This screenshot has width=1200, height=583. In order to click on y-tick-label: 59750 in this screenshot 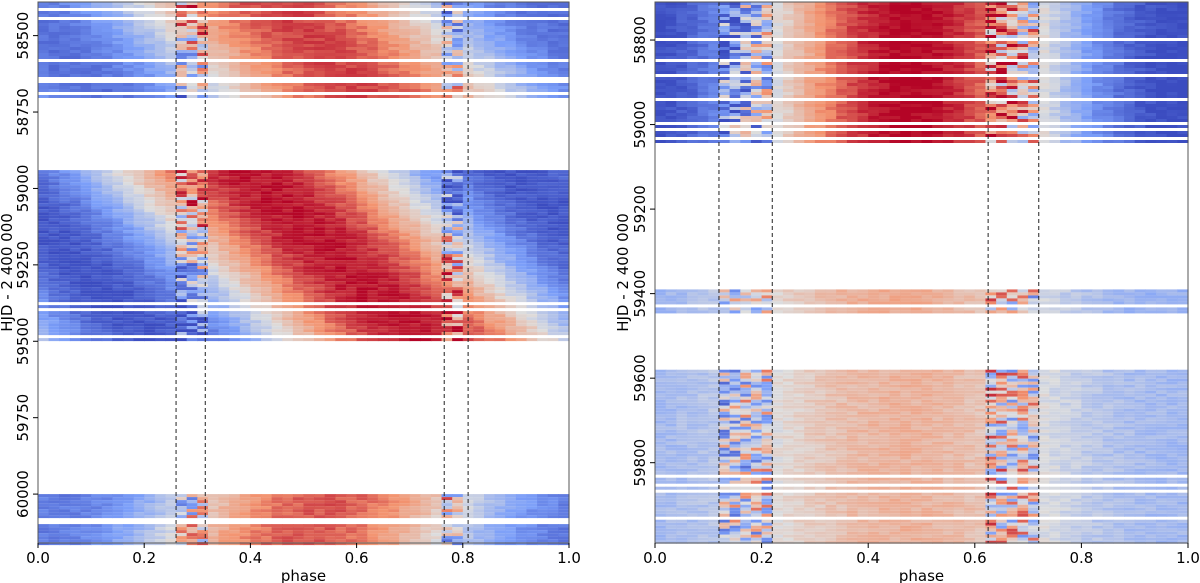, I will do `click(23, 418)`.